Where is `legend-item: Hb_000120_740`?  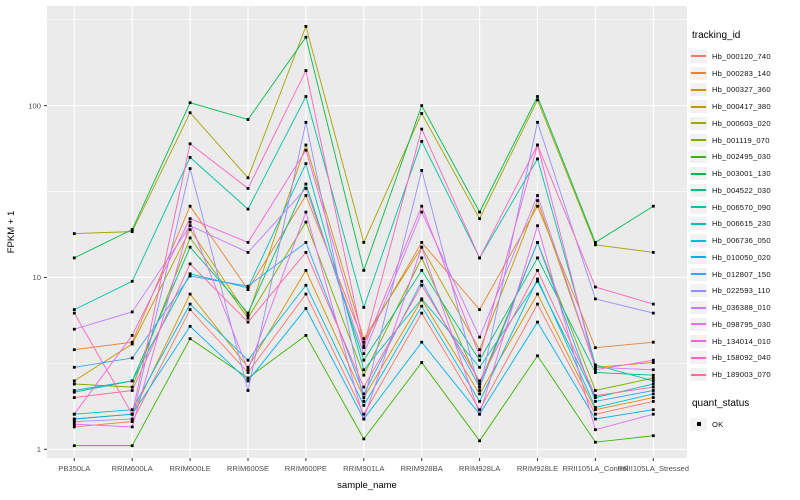 legend-item: Hb_000120_740 is located at coordinates (744, 56).